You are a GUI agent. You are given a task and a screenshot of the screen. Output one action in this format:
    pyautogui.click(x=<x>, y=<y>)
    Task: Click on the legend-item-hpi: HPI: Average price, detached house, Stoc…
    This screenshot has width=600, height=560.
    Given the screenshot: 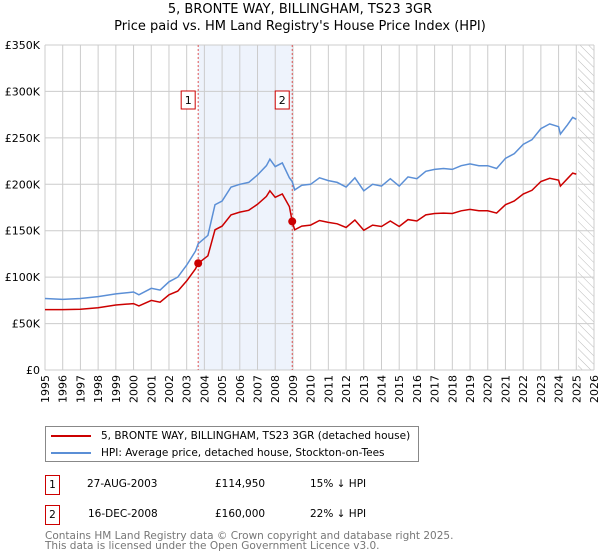 What is the action you would take?
    pyautogui.click(x=218, y=453)
    